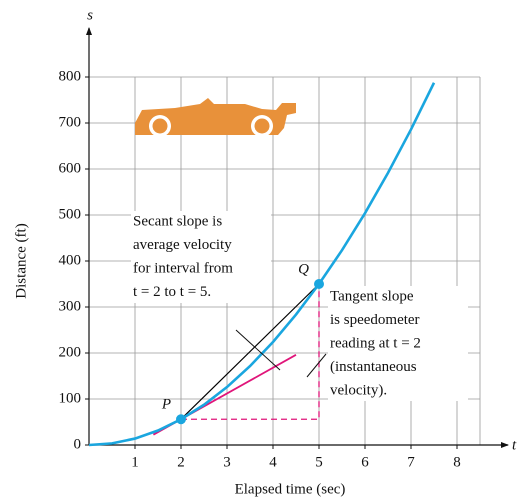 This screenshot has height=504, width=520. Describe the element at coordinates (358, 390) in the screenshot. I see `annotation-line: velocity).` at that location.